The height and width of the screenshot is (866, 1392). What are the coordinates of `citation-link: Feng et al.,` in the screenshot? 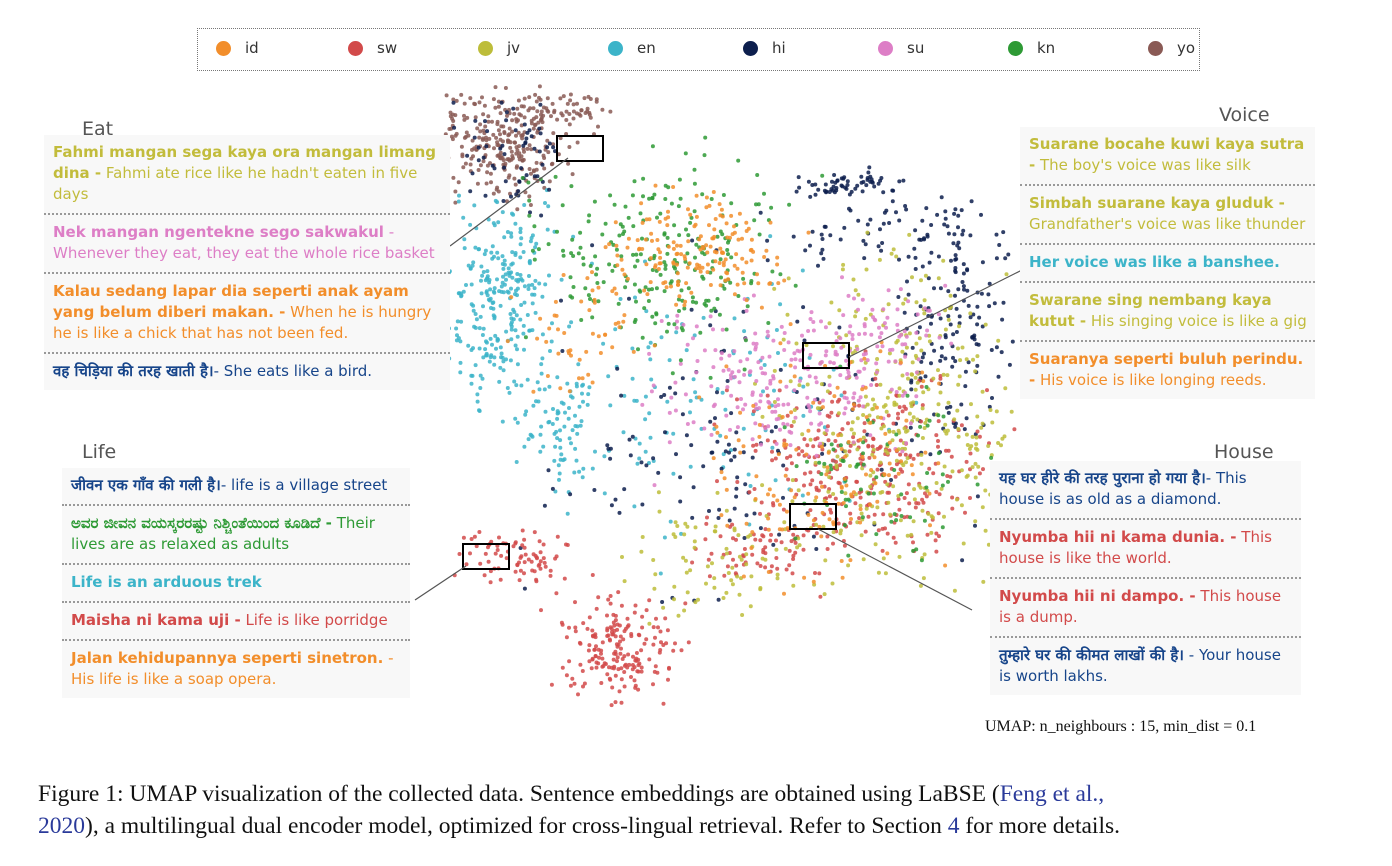 It's located at (1052, 794).